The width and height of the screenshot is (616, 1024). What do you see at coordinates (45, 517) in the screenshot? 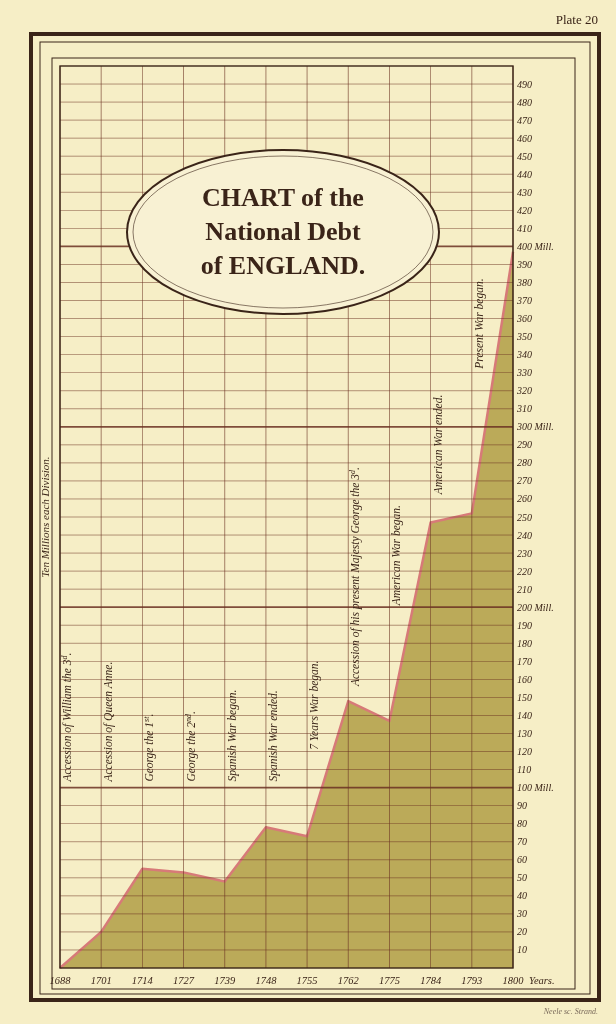
I see `y-axis-title: Ten Millions each Division.` at bounding box center [45, 517].